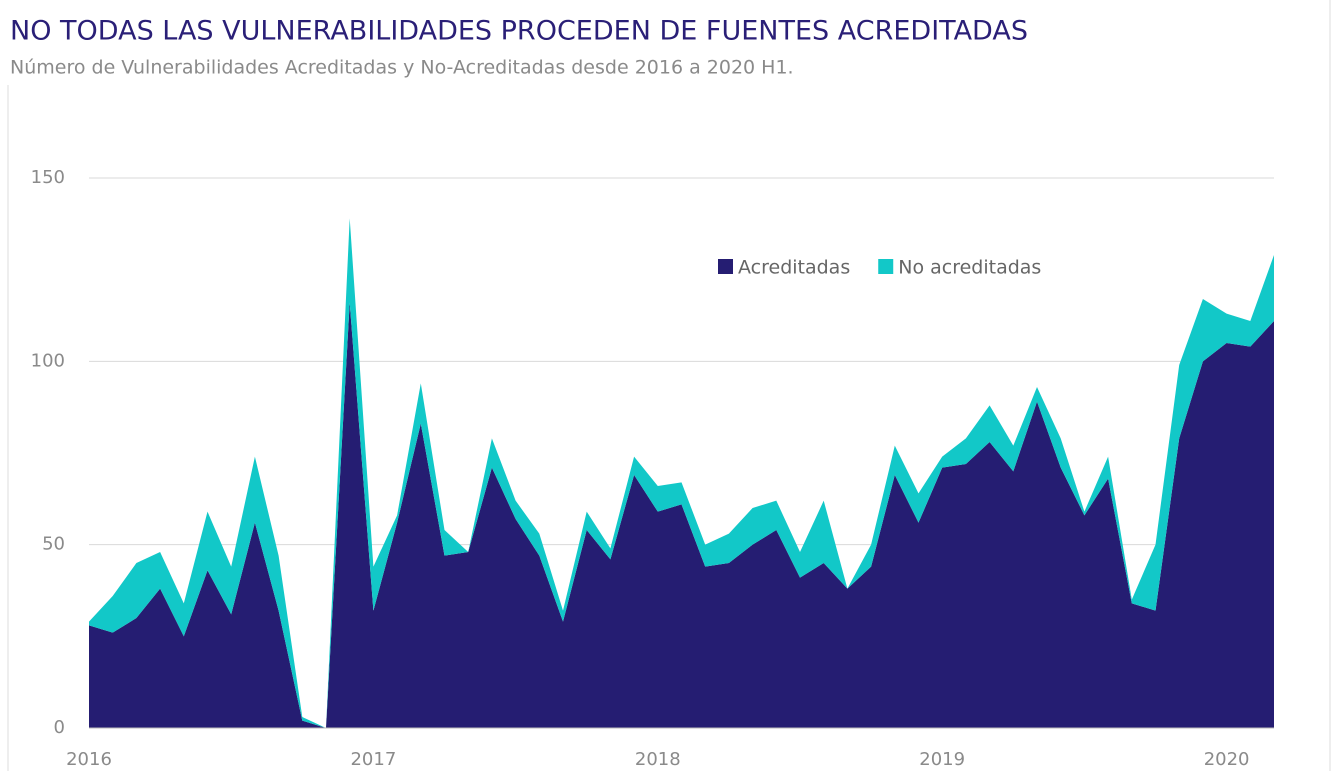 This screenshot has width=1334, height=771. Describe the element at coordinates (89, 759) in the screenshot. I see `x-tick-label: 2016` at that location.